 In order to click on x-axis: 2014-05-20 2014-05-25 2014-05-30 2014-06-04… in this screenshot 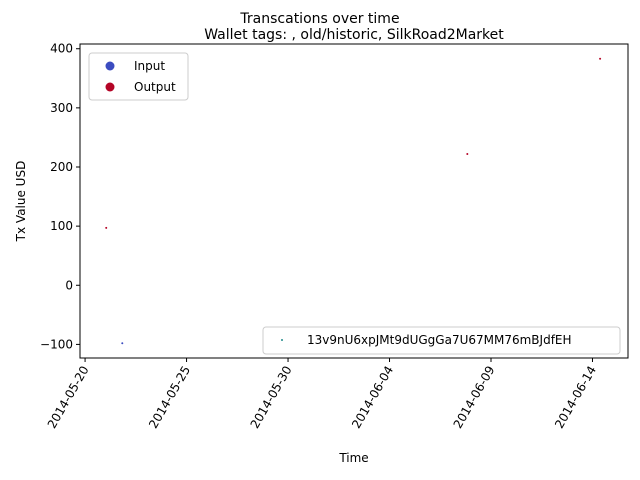, I will do `click(322, 394)`.